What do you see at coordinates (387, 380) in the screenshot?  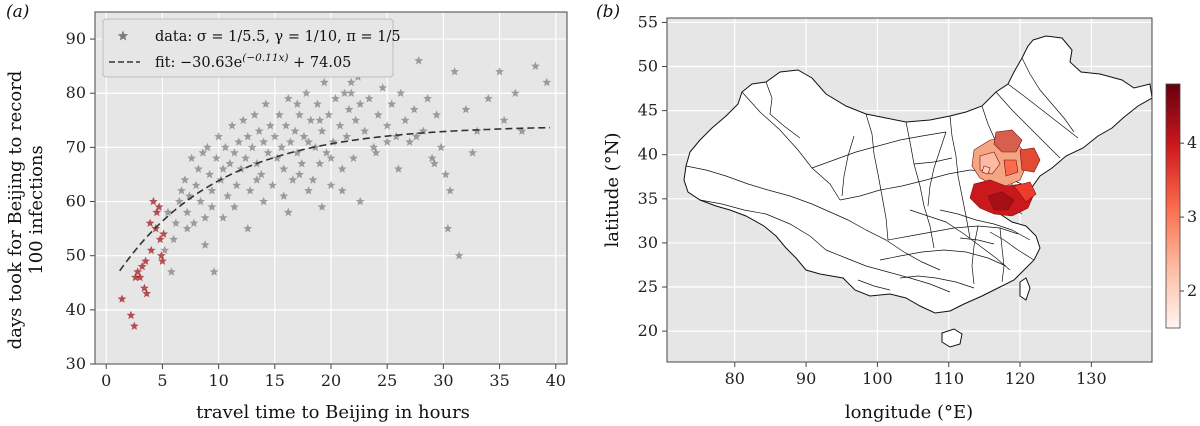 I see `tick-label-x: 25` at bounding box center [387, 380].